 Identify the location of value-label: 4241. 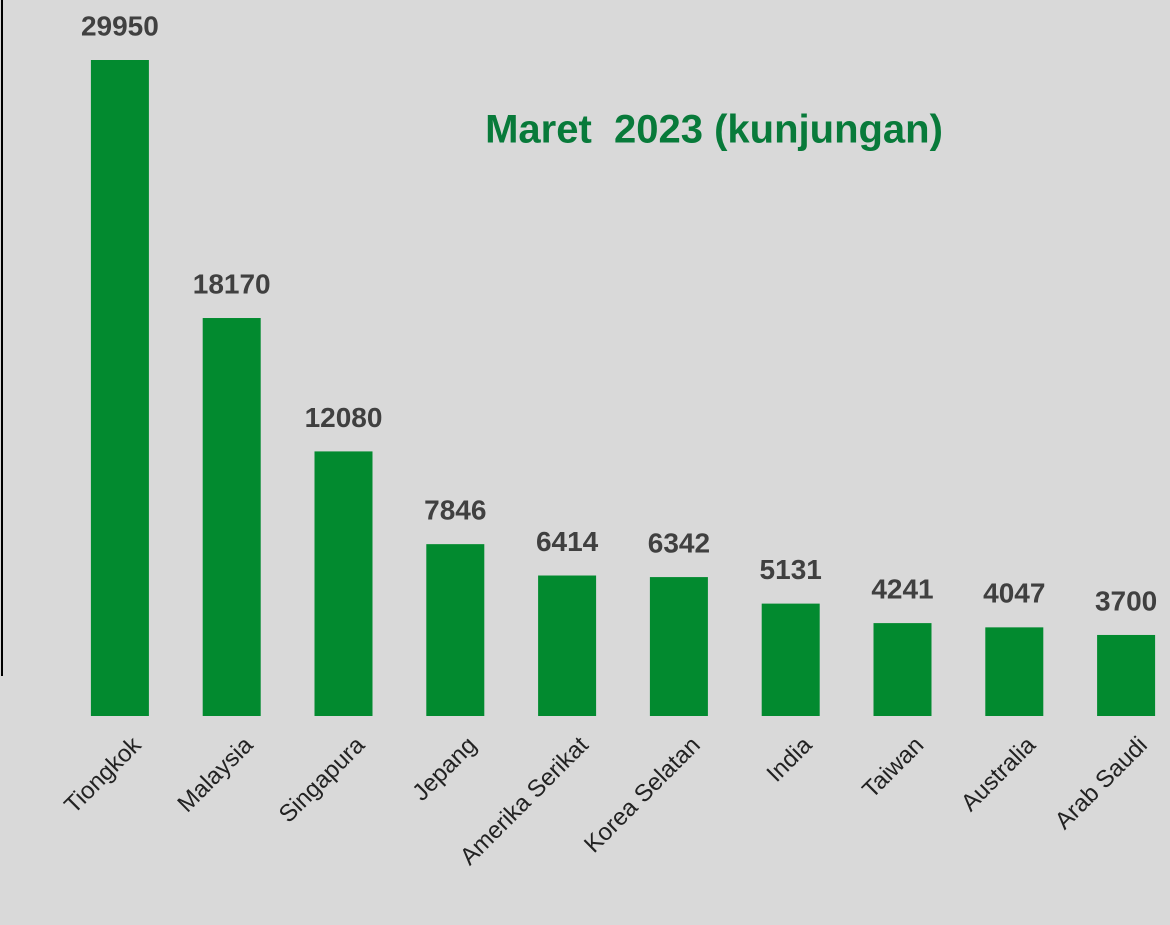
(902, 588).